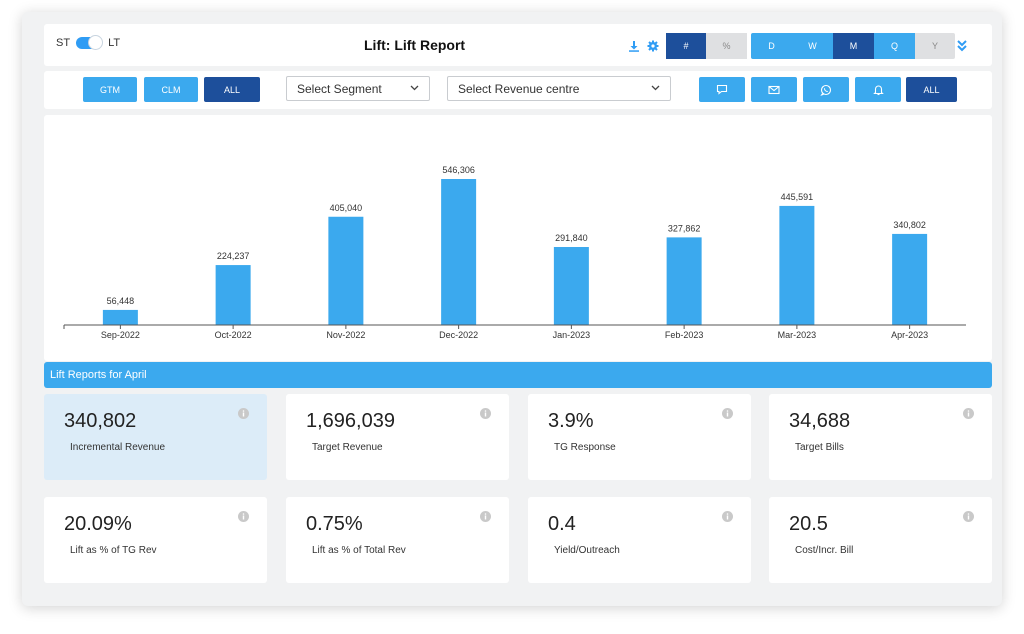  Describe the element at coordinates (894, 46) in the screenshot. I see `period-quarter-button: Q` at that location.